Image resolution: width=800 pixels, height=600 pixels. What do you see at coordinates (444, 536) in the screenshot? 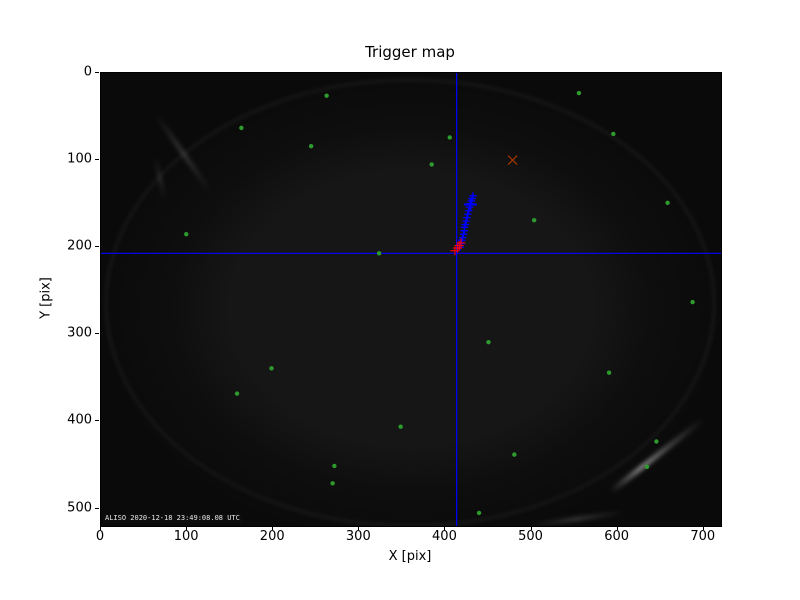
I see `x-tick-label: 400` at bounding box center [444, 536].